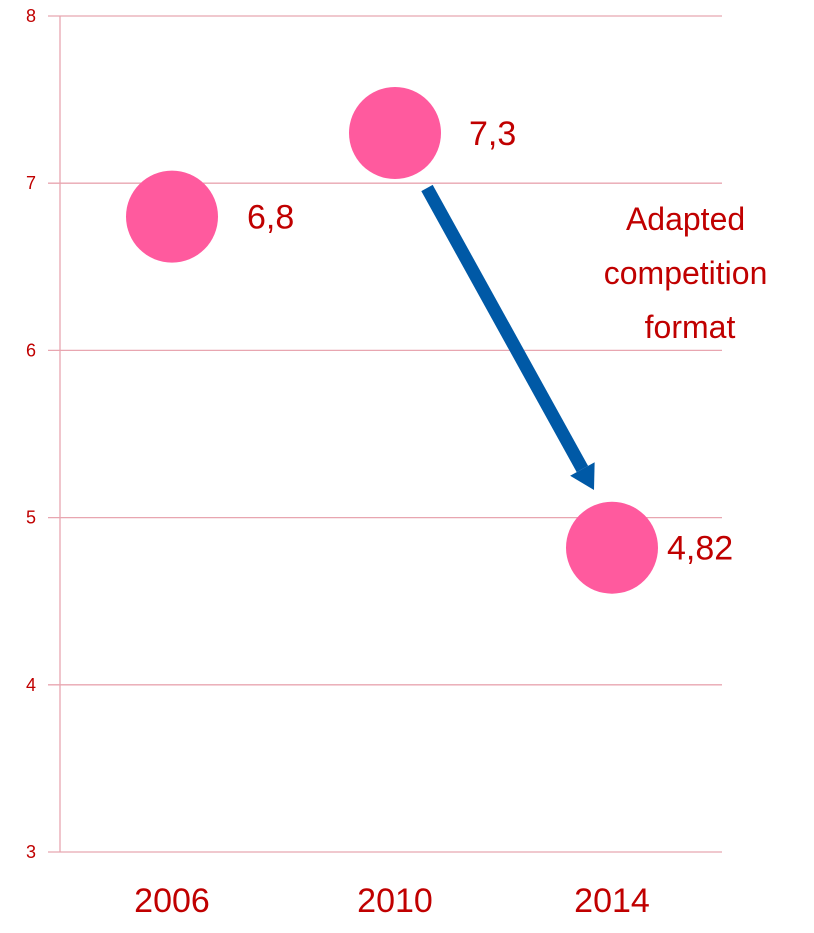 The height and width of the screenshot is (933, 814). What do you see at coordinates (395, 133) in the screenshot?
I see `data-point-2010` at bounding box center [395, 133].